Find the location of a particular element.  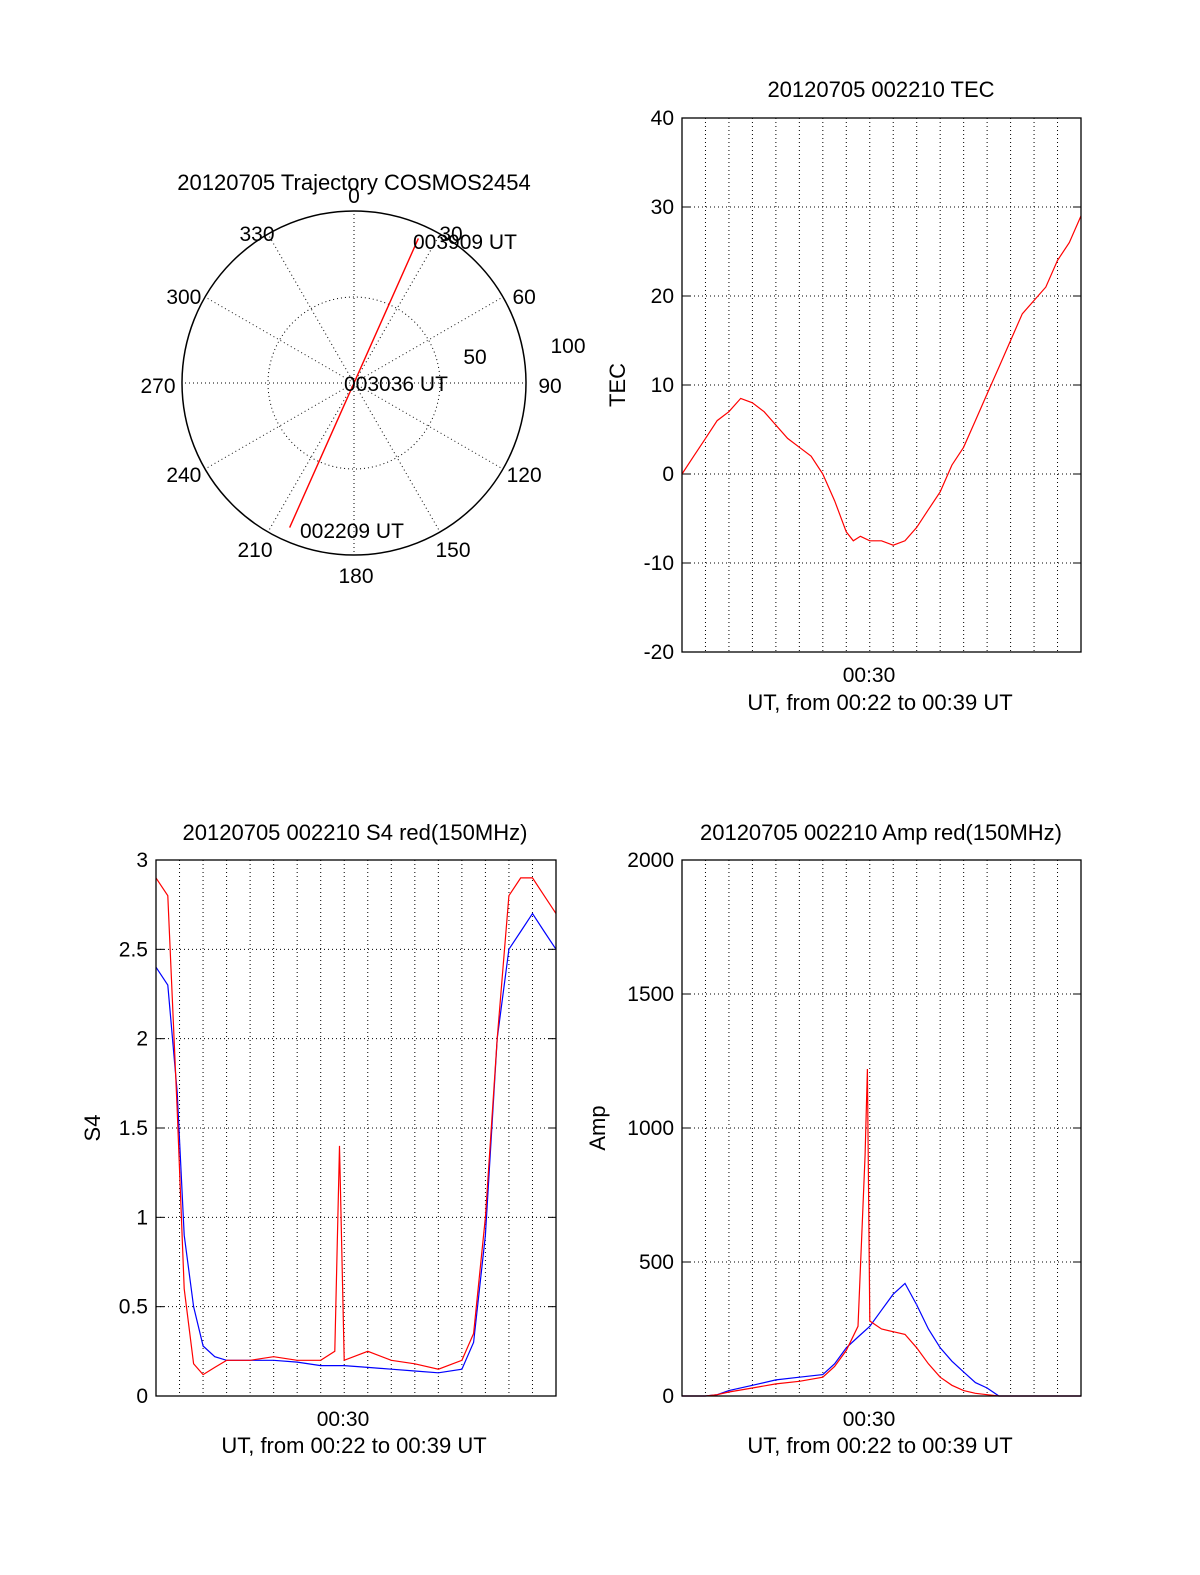

amp-x-axis-label: UT, from 00:22 to 00:39 UT is located at coordinates (879, 1445).